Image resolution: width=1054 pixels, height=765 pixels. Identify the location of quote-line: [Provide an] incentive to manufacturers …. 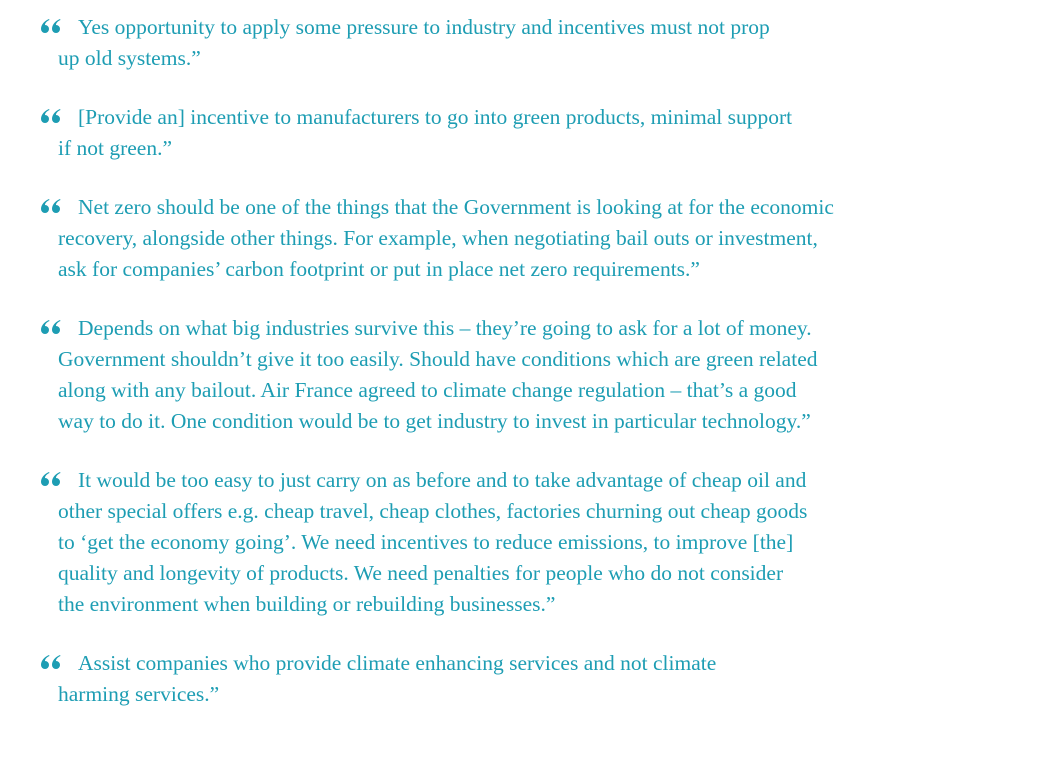
(435, 117).